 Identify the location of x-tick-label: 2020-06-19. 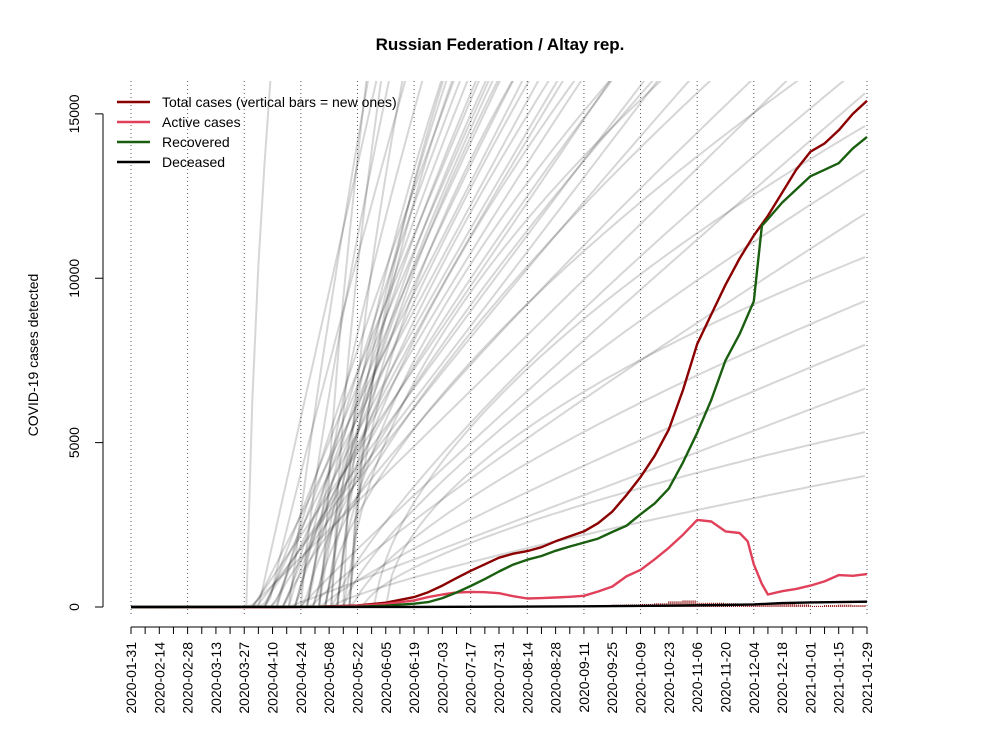
(414, 678).